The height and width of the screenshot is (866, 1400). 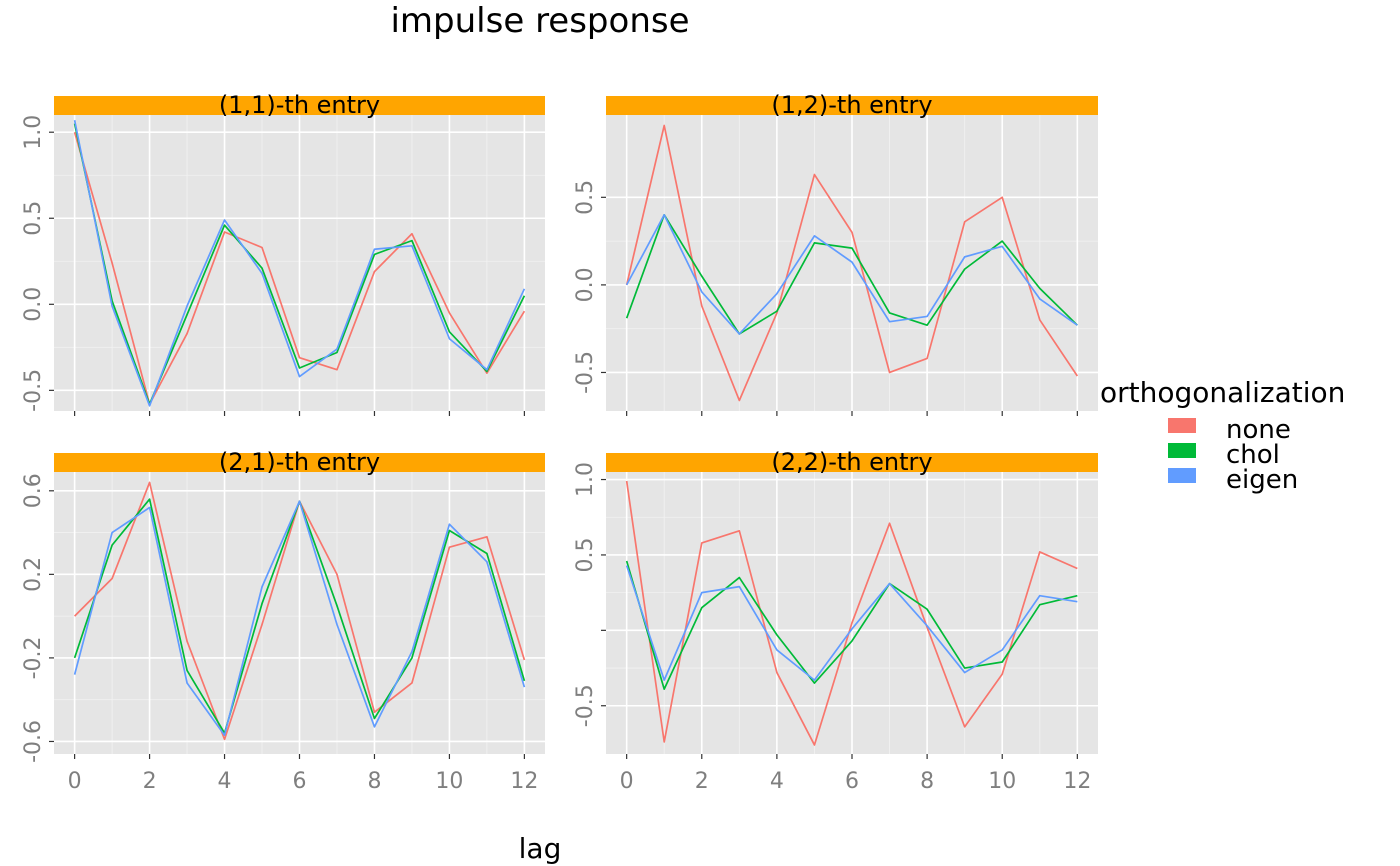 I want to click on y-tick-label: -0.2, so click(x=33, y=657).